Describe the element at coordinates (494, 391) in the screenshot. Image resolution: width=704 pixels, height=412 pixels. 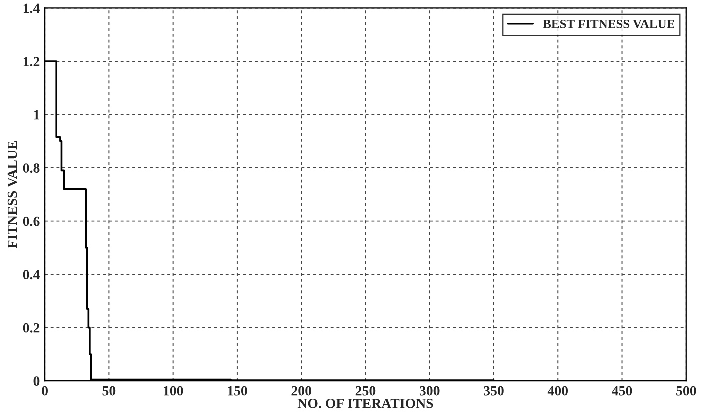
I see `x-tick-label: 350` at that location.